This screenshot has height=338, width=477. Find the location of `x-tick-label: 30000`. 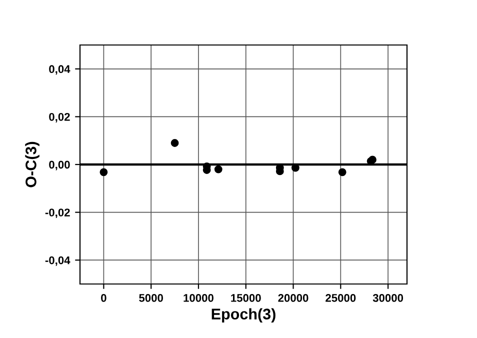

x-tick-label: 30000 is located at coordinates (388, 298).